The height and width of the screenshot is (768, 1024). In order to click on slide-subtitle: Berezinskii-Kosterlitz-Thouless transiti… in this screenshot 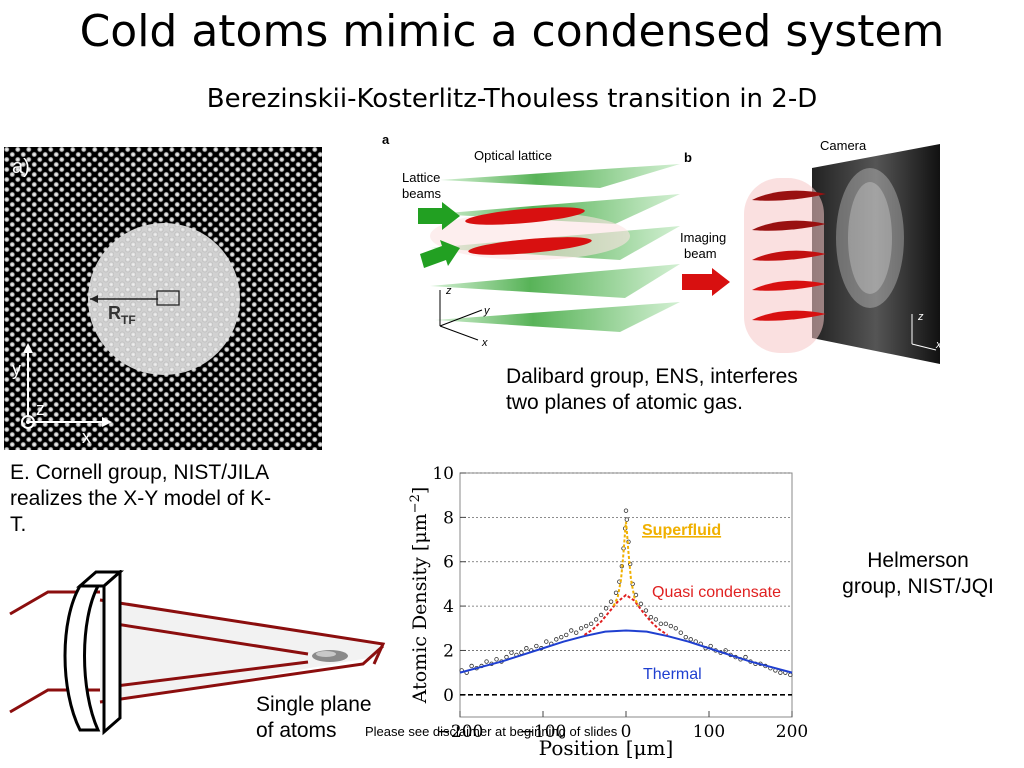, I will do `click(512, 99)`.